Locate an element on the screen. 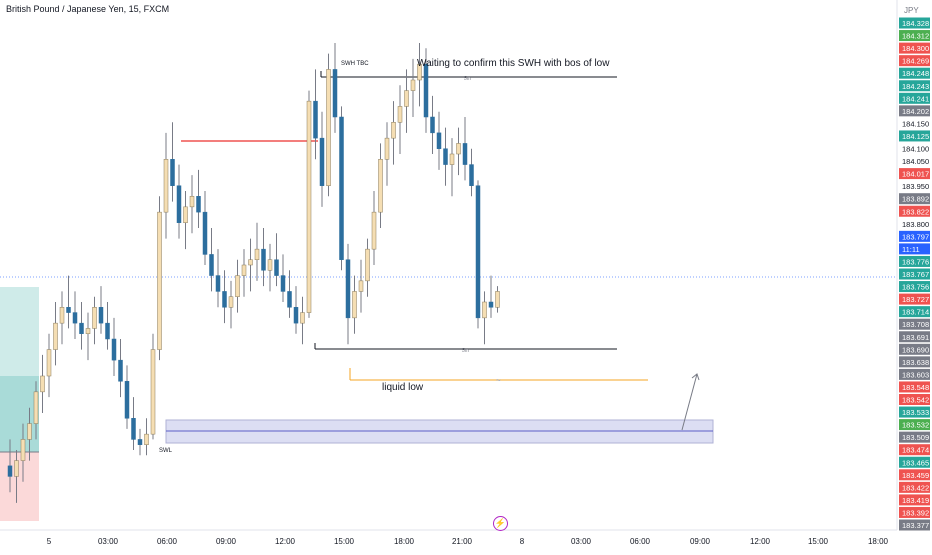 This screenshot has width=932, height=555. price-tick-label: 183.532 is located at coordinates (915, 425).